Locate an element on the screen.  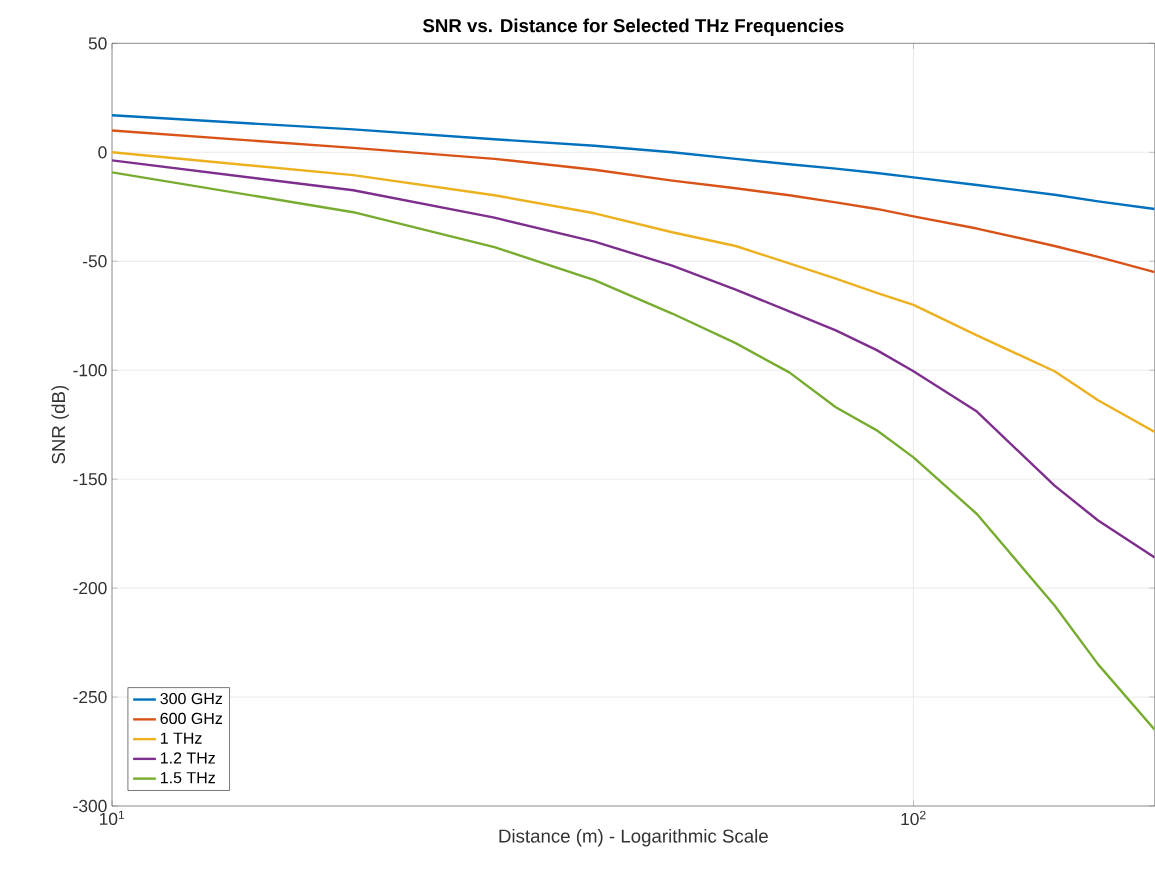
x-tick-label: 10$^{2}$ is located at coordinates (913, 818).